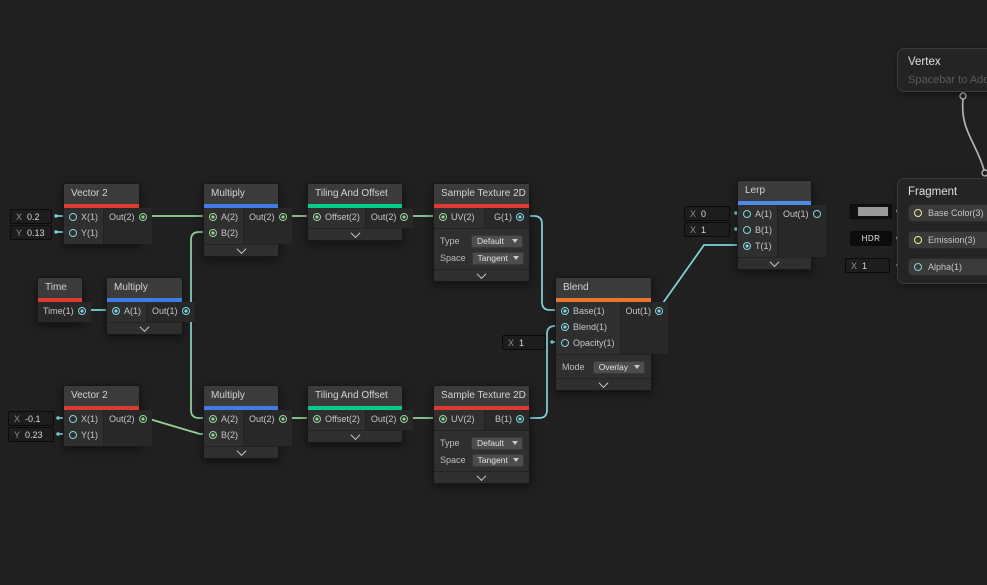 The image size is (987, 585). Describe the element at coordinates (947, 240) in the screenshot. I see `fragment-block: Emission(3)` at that location.